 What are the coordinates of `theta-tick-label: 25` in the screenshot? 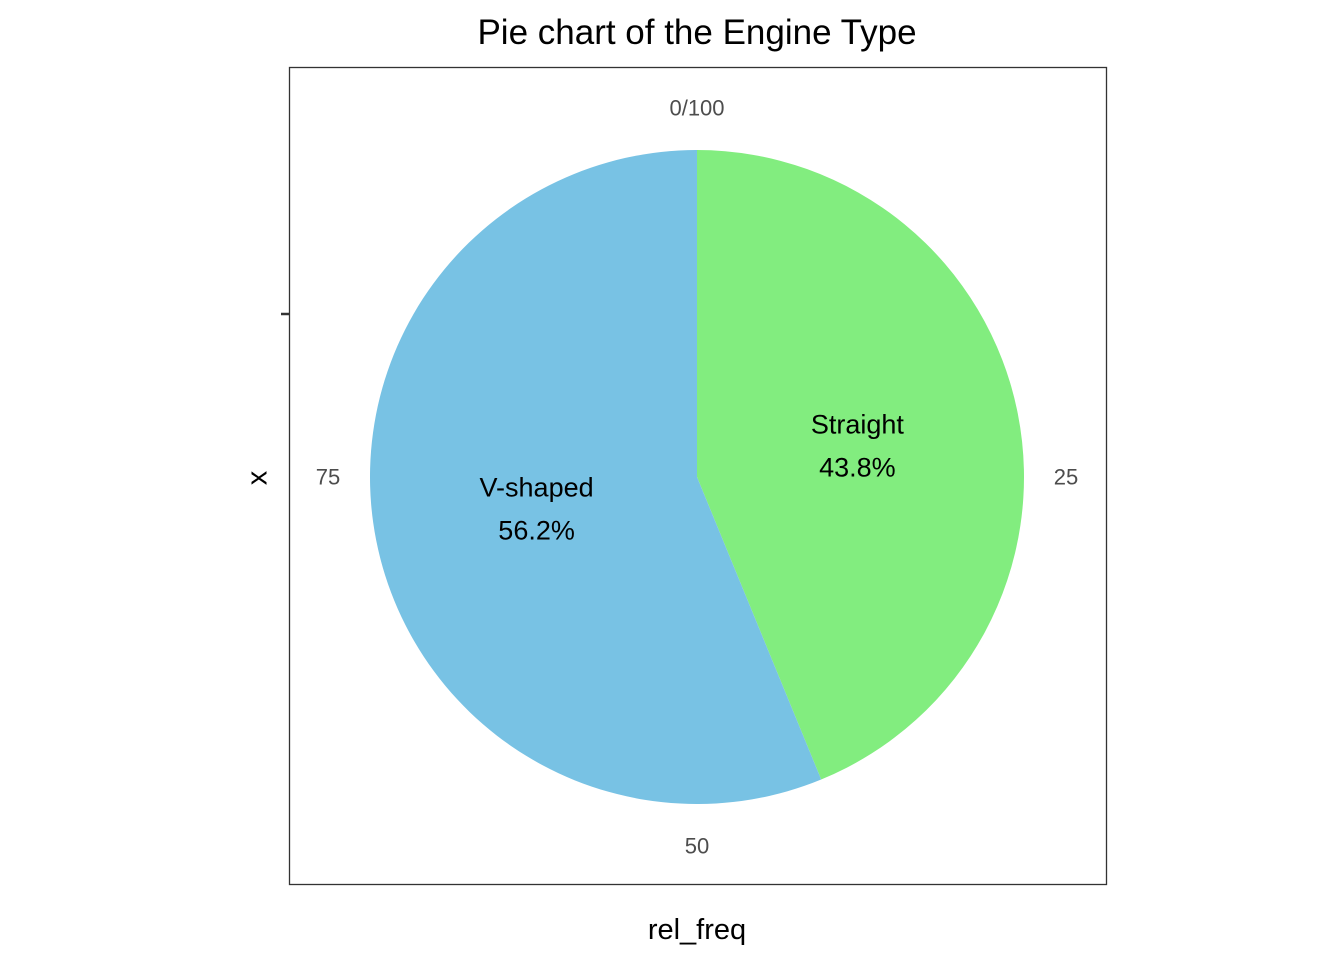 It's located at (1066, 477).